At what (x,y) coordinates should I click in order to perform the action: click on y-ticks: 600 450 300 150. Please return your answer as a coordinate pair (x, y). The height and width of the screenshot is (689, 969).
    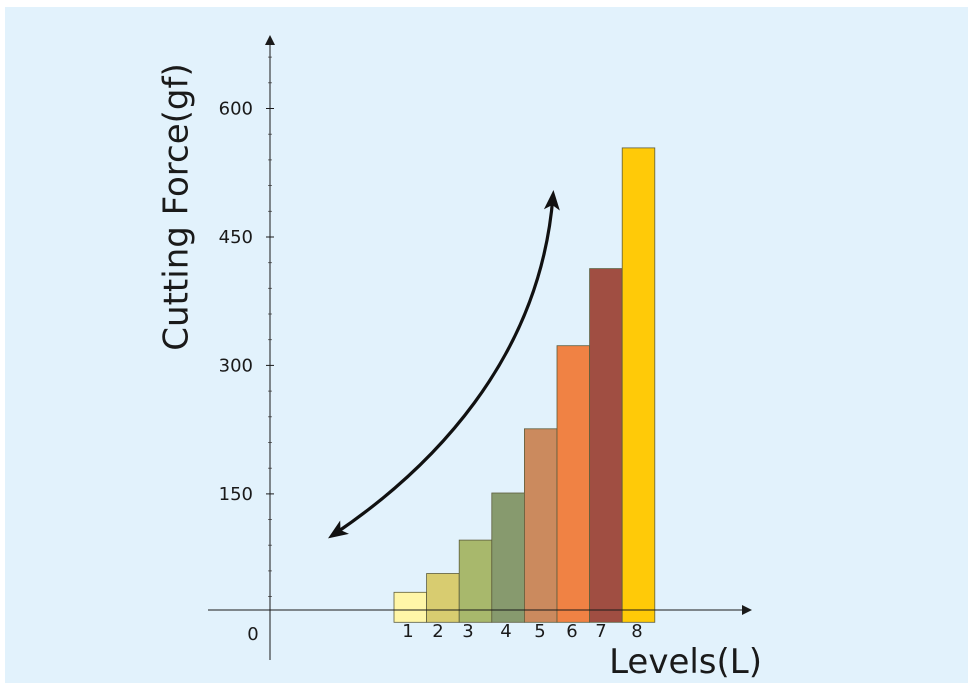
    Looking at the image, I should click on (246, 302).